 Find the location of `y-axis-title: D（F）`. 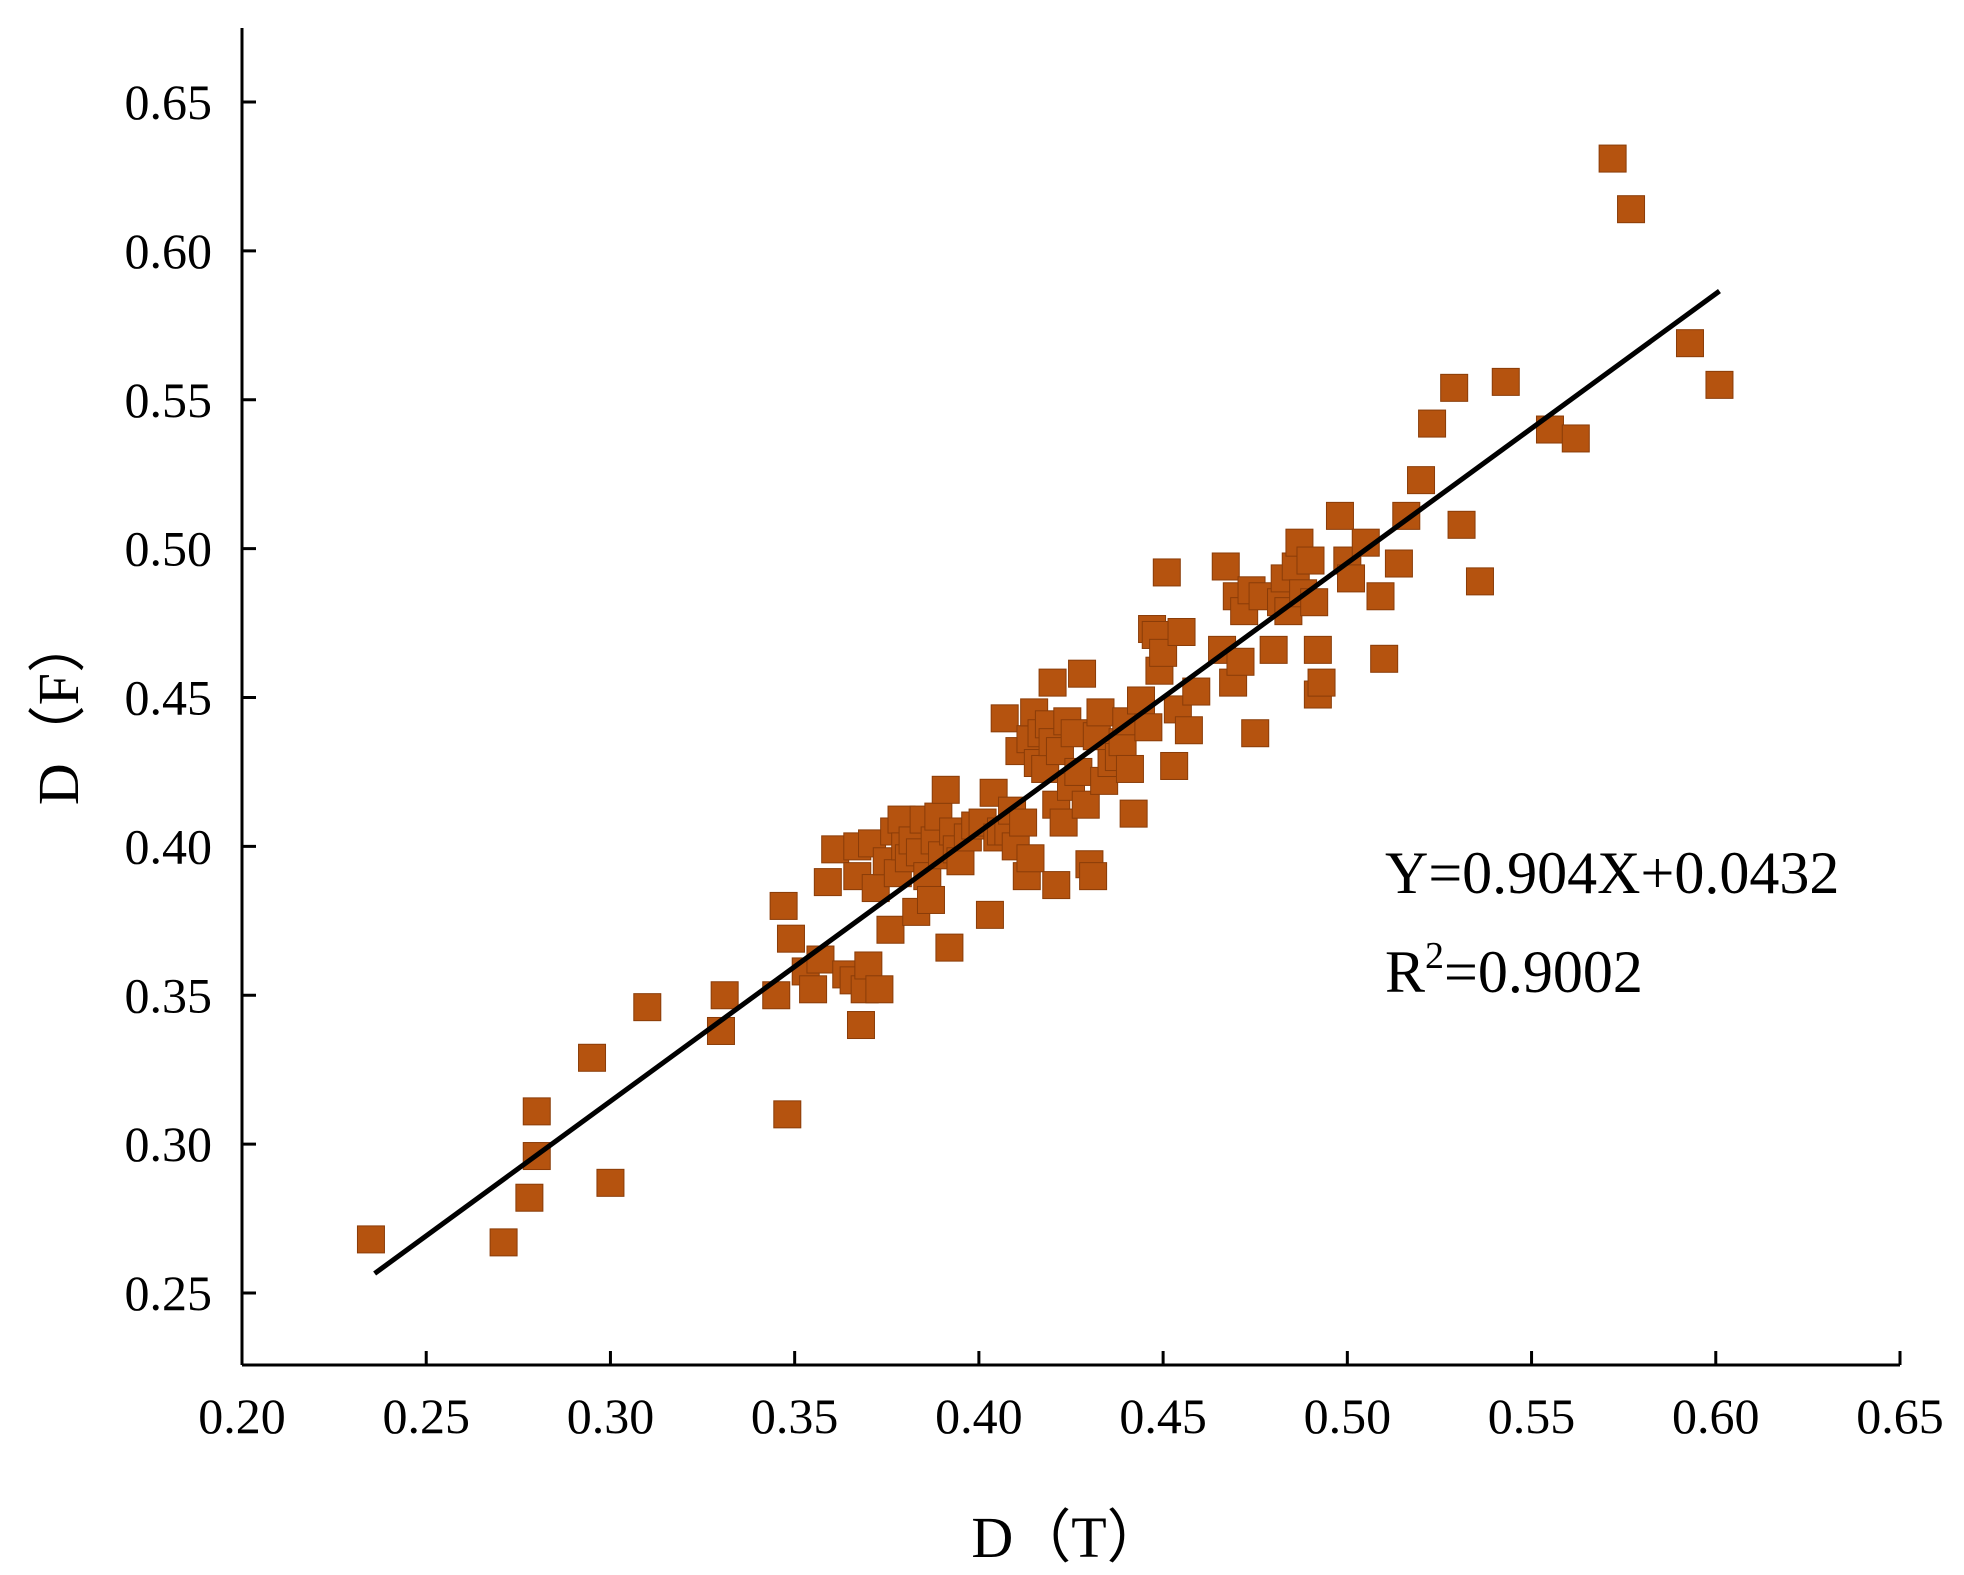

y-axis-title: D（F） is located at coordinates (58, 710).